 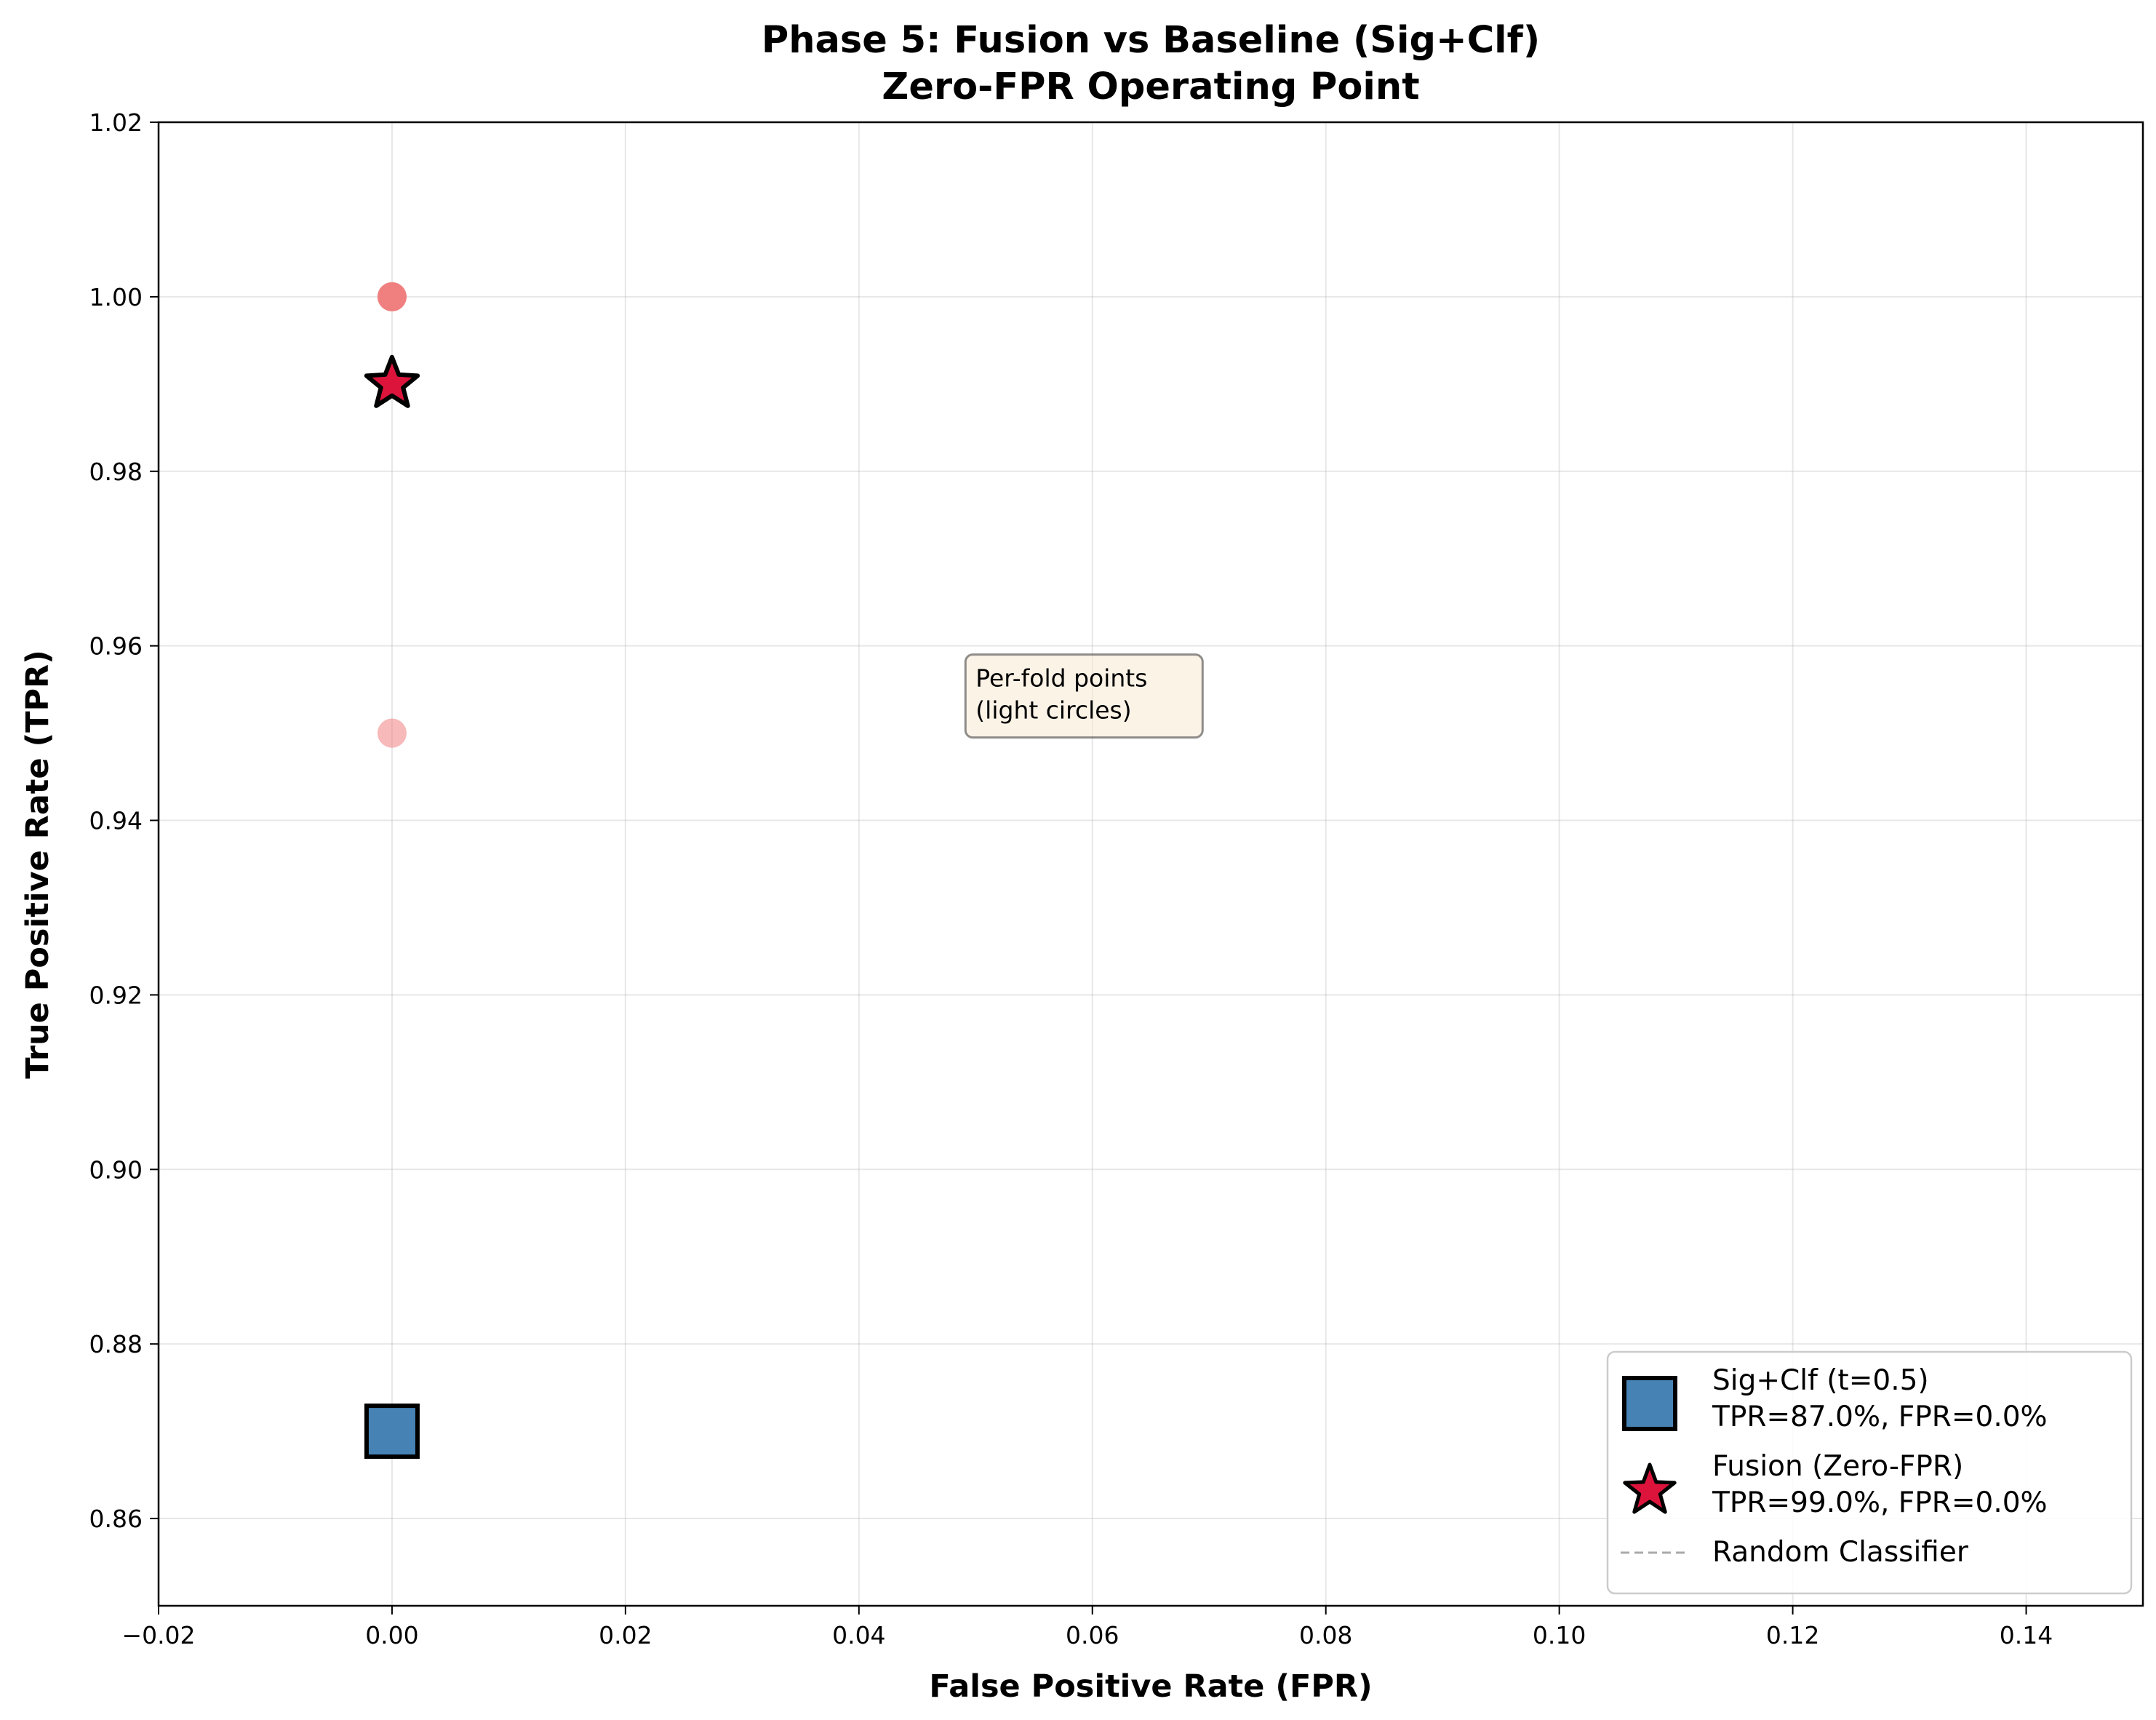 I want to click on fusion-star-point, so click(x=392, y=381).